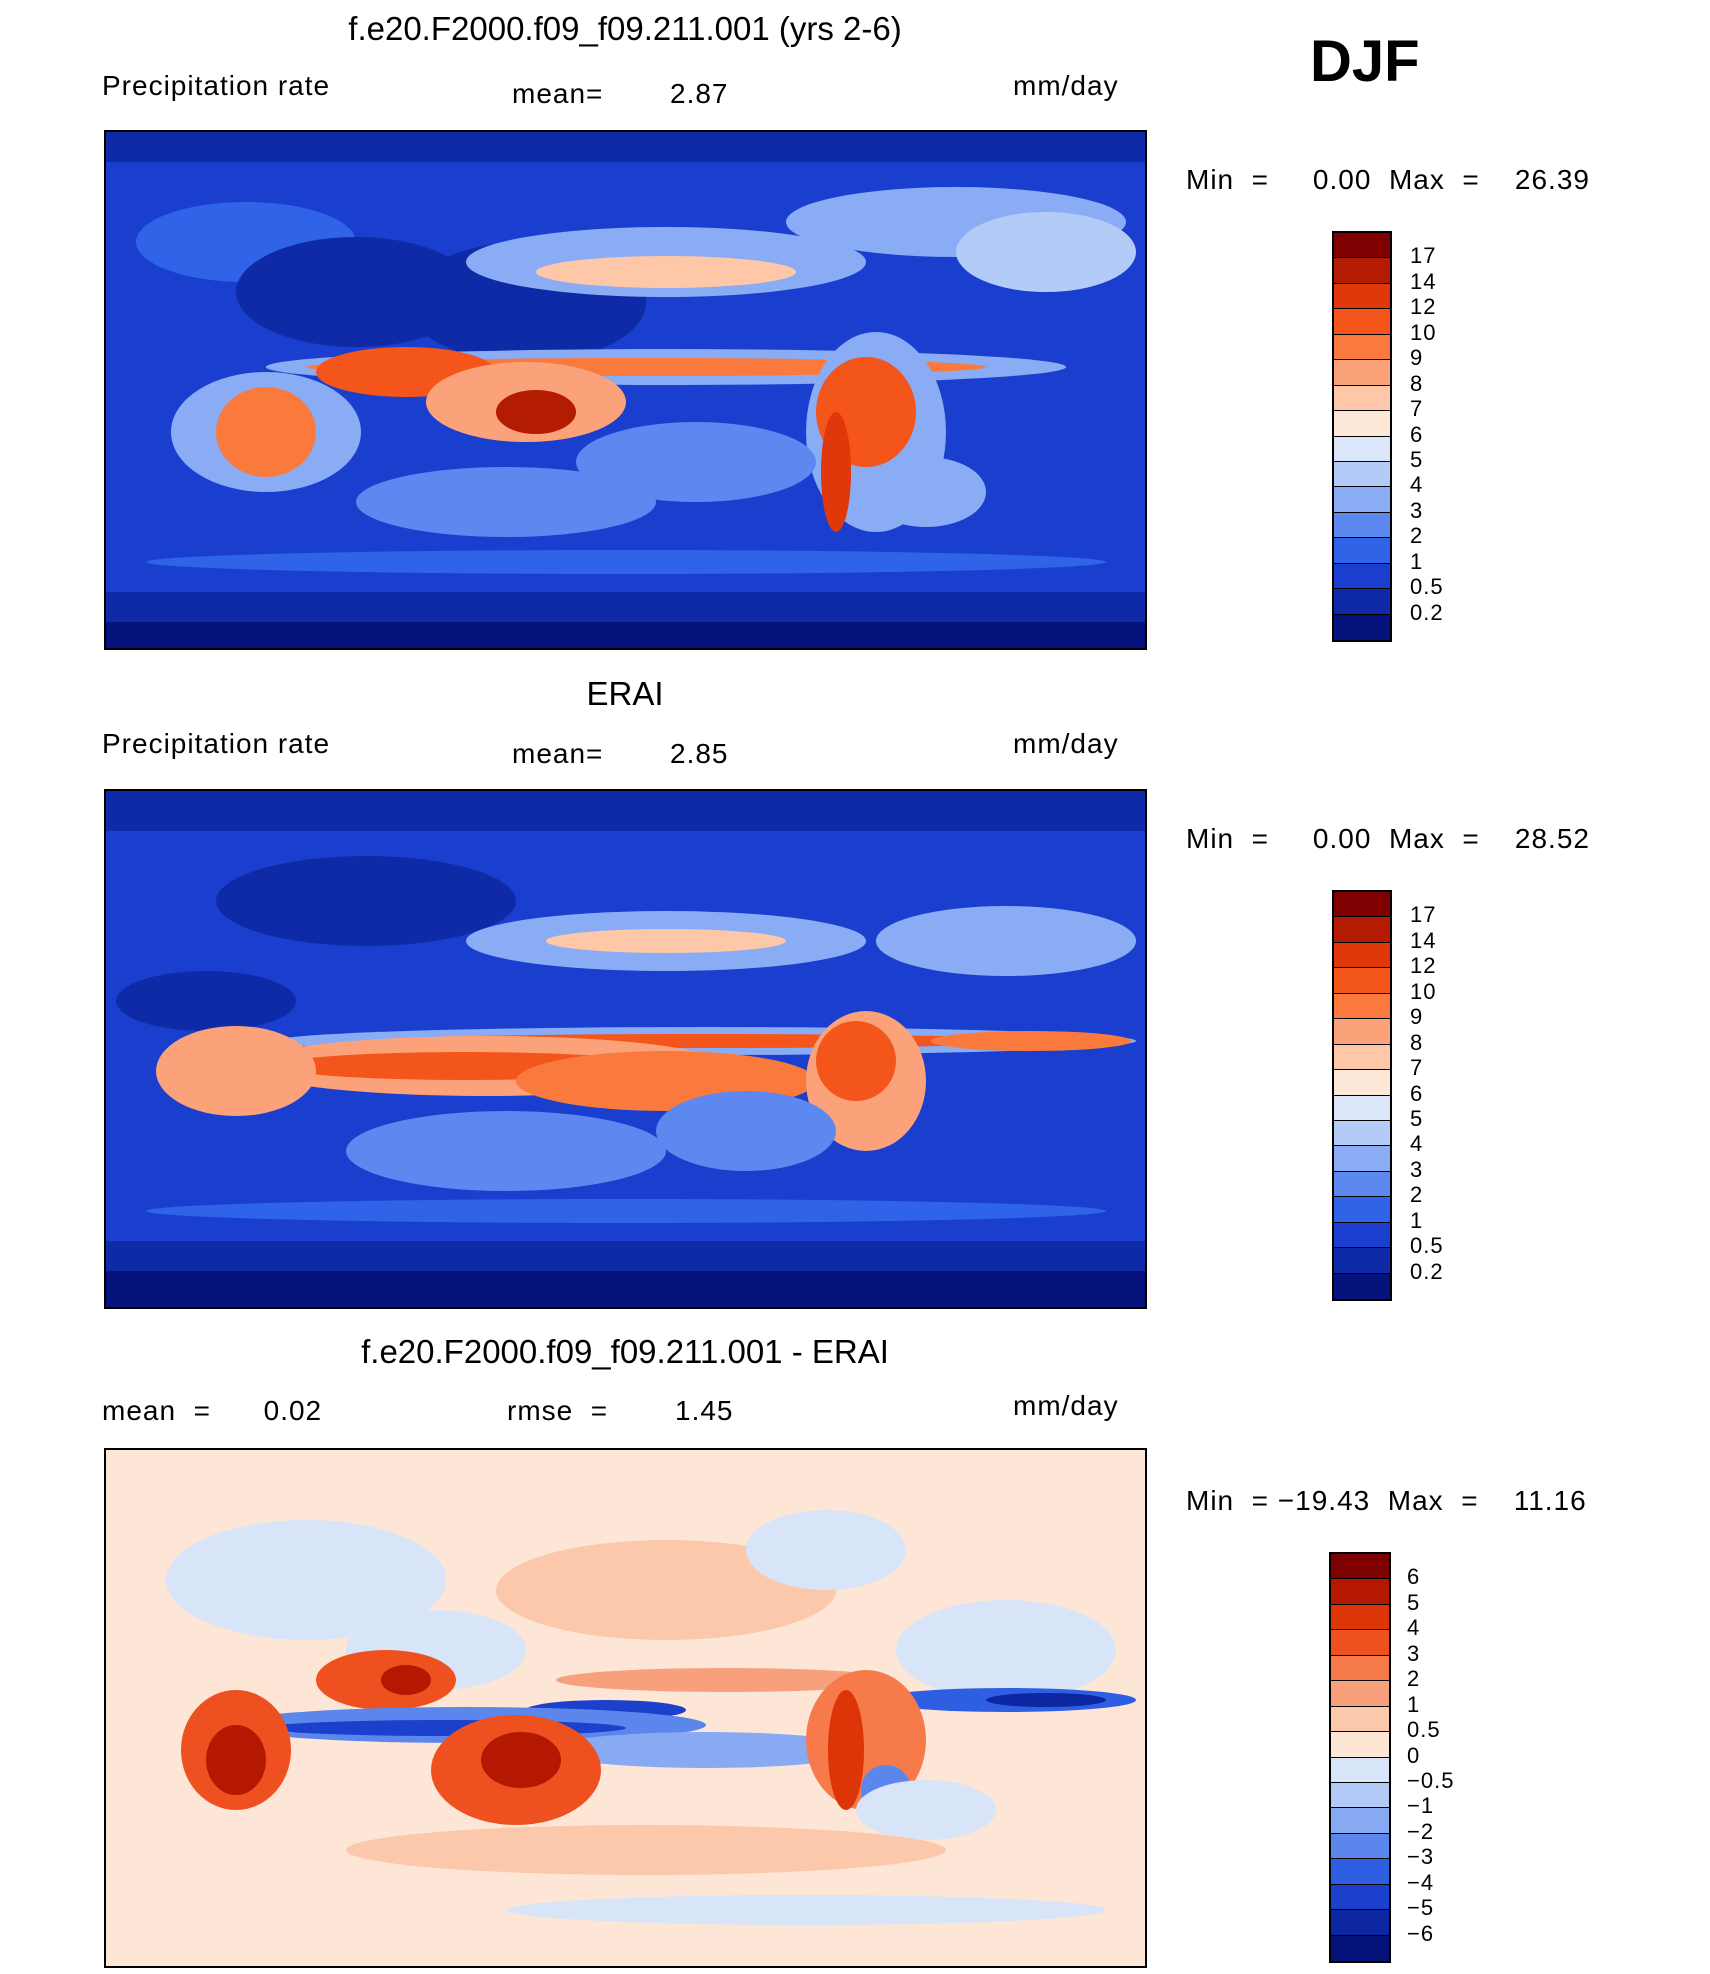 The image size is (1710, 1974). I want to click on panel3-rmse-label: rmse =, so click(558, 1410).